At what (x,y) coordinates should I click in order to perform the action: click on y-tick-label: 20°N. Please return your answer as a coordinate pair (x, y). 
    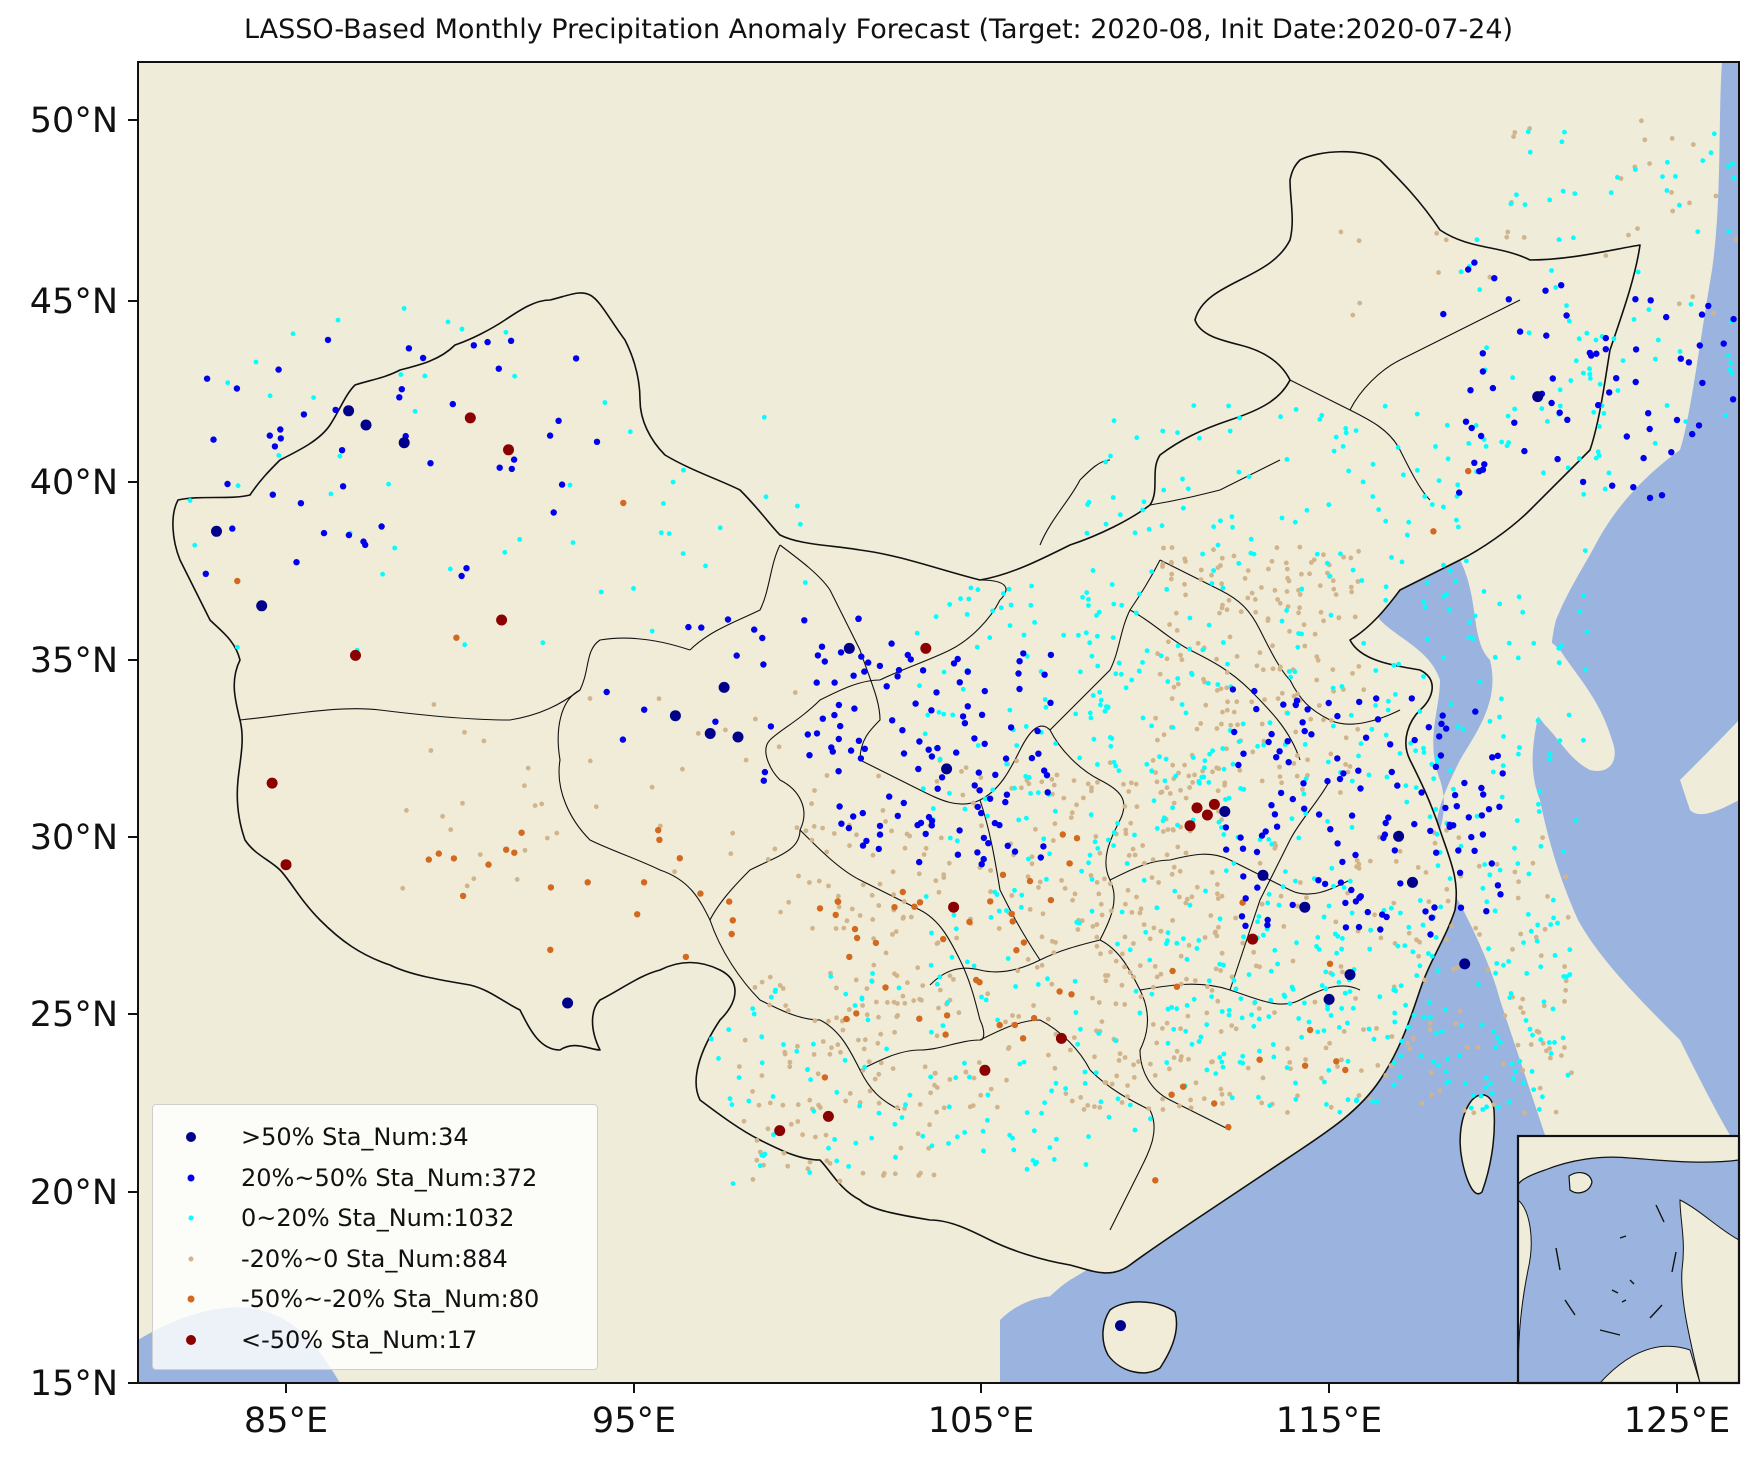
    Looking at the image, I should click on (74, 1193).